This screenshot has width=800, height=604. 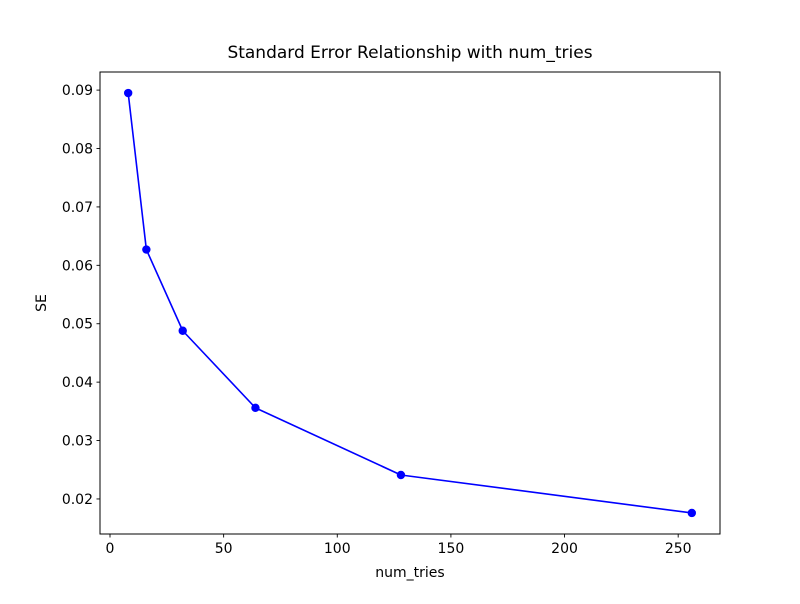 What do you see at coordinates (224, 549) in the screenshot?
I see `x-tick-label: 50` at bounding box center [224, 549].